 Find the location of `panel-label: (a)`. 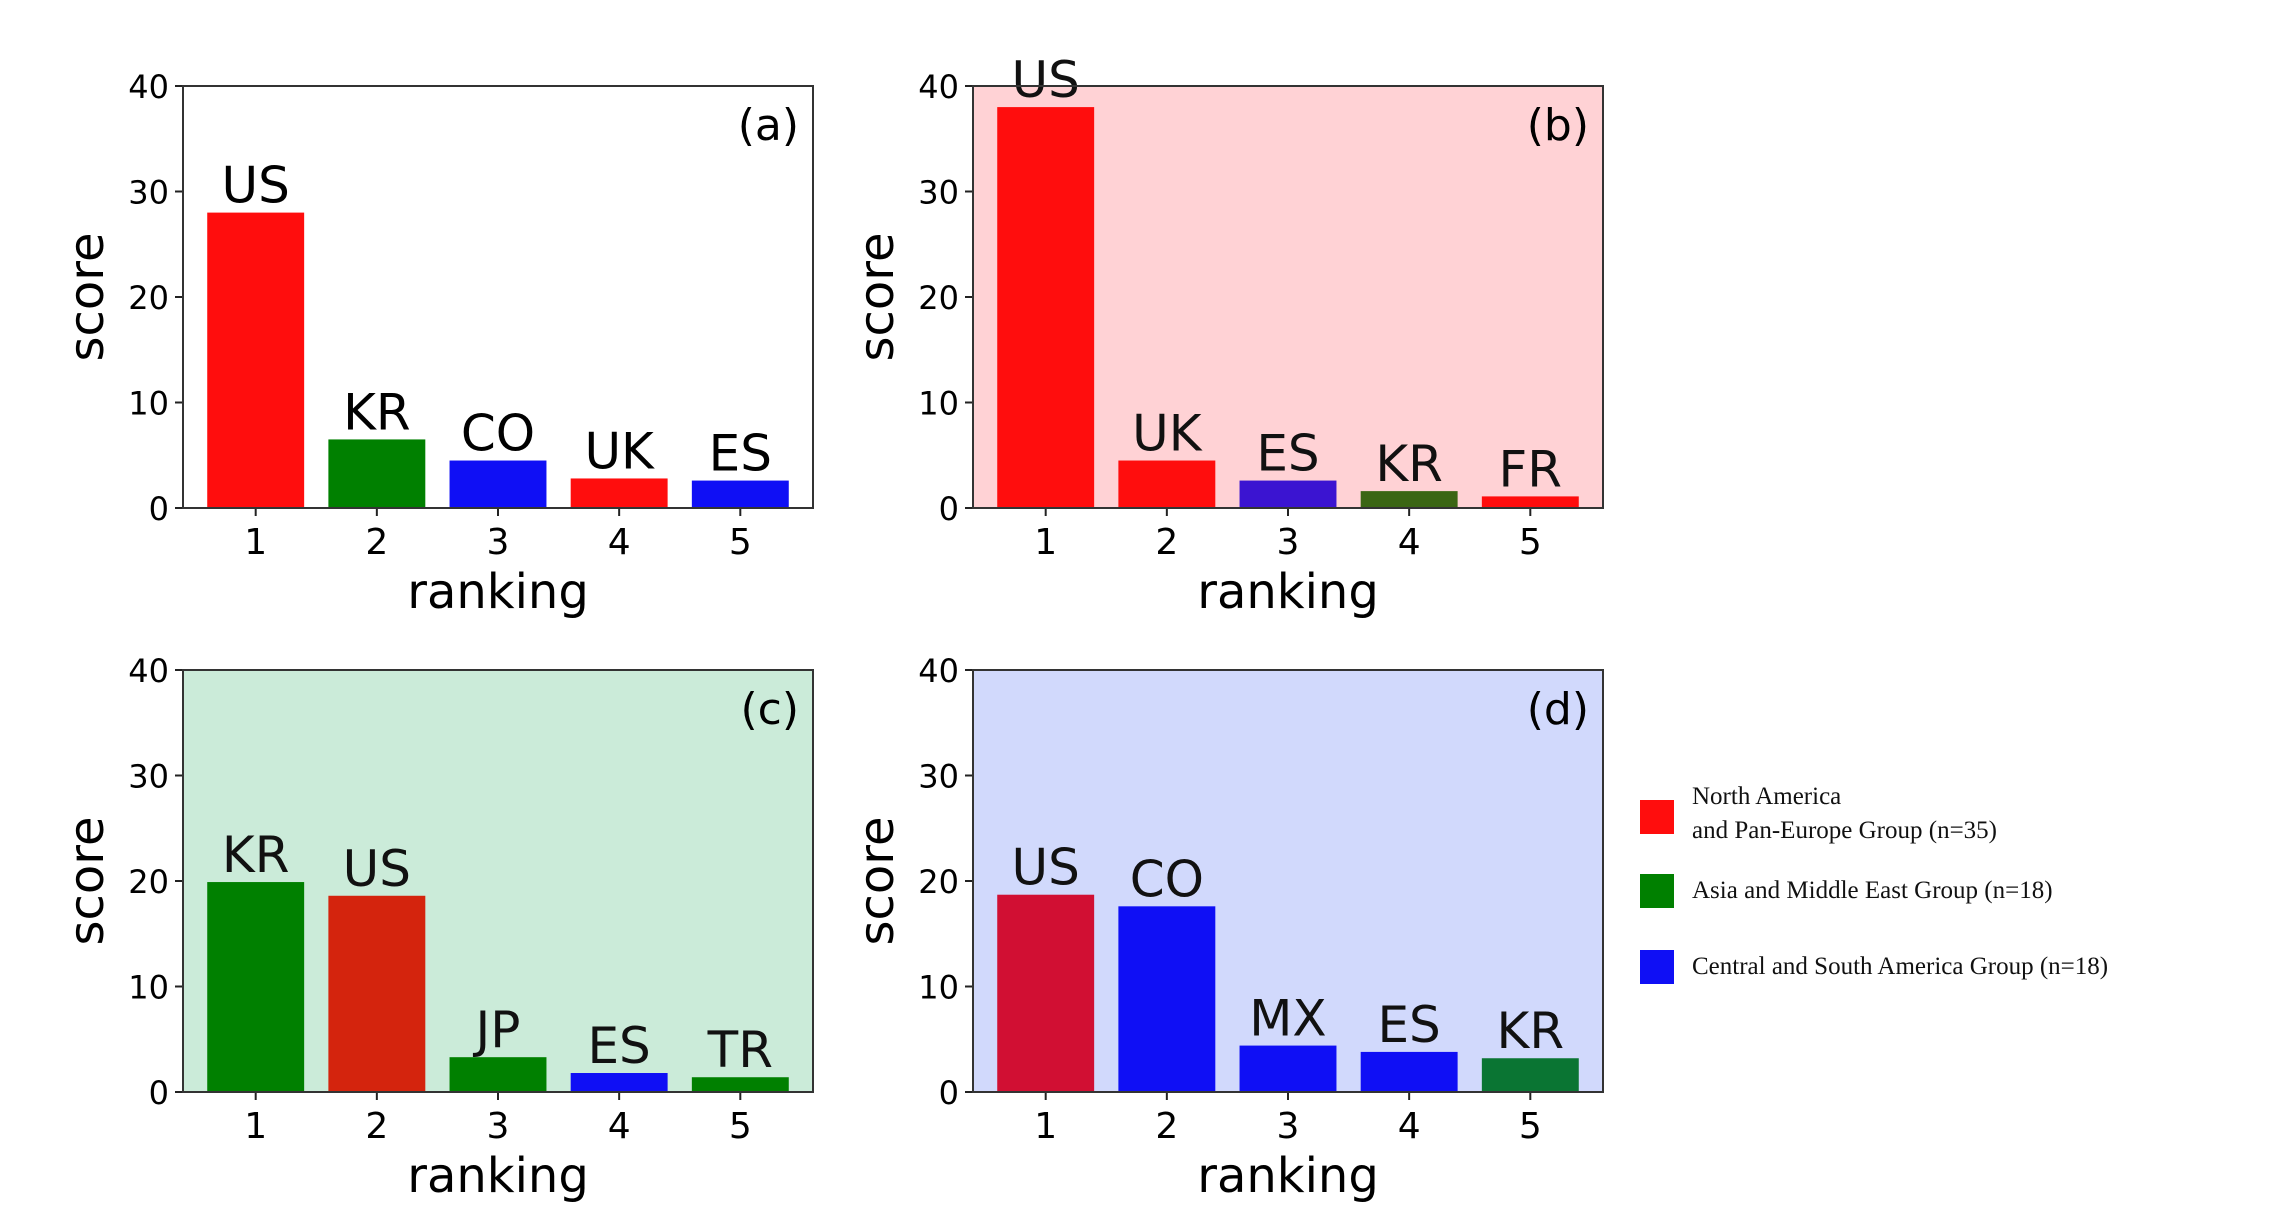

panel-label: (a) is located at coordinates (768, 125).